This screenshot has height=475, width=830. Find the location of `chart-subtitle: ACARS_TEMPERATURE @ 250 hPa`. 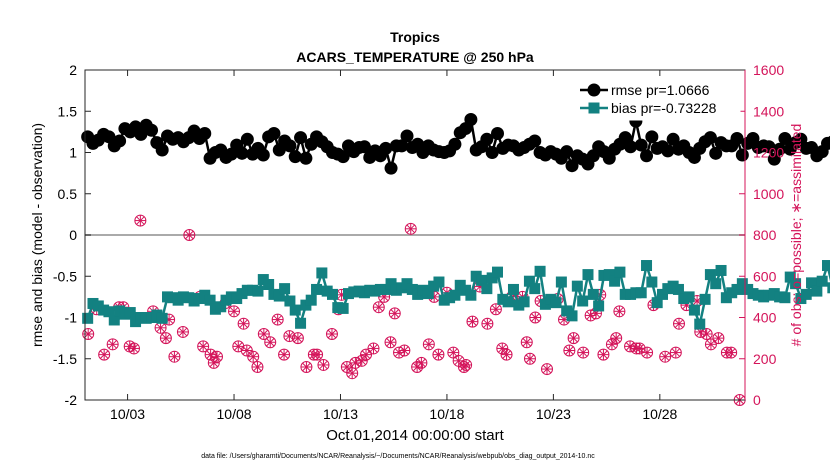

chart-subtitle: ACARS_TEMPERATURE @ 250 hPa is located at coordinates (415, 57).